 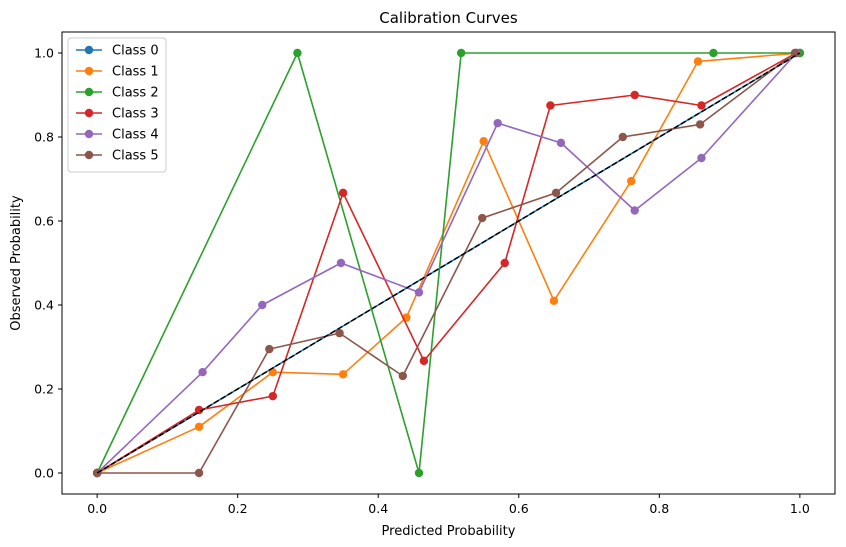 What do you see at coordinates (44, 137) in the screenshot?
I see `y-tick-label: 0.8` at bounding box center [44, 137].